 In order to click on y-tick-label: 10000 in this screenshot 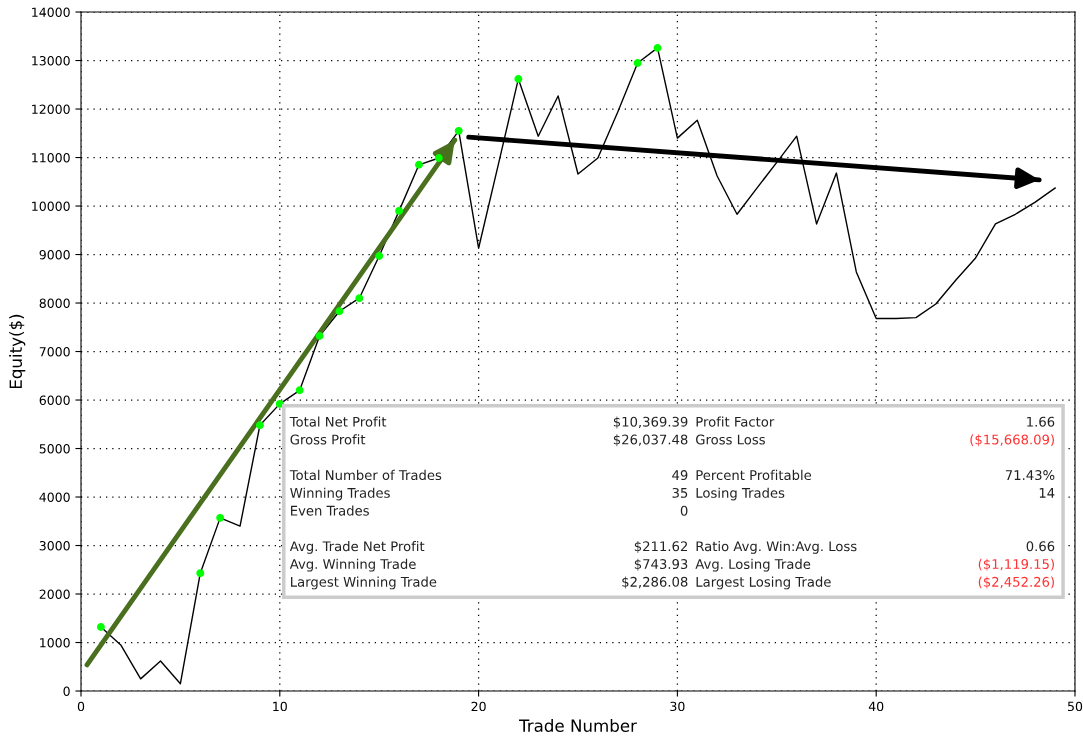, I will do `click(51, 206)`.